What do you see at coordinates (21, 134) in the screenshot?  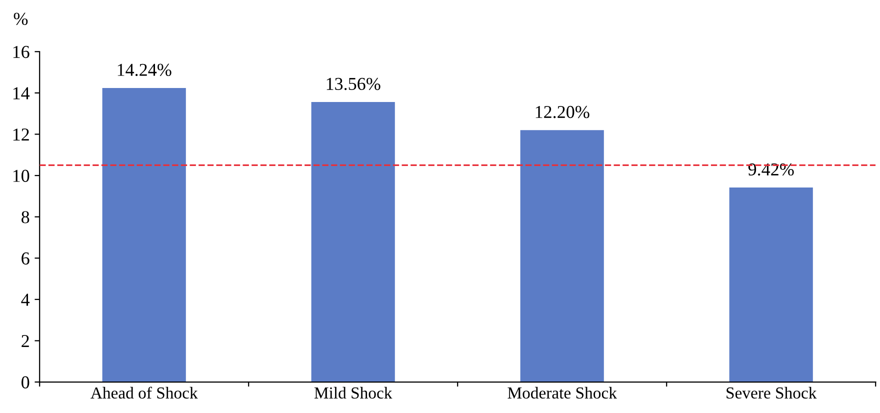 I see `y-tick-label: 12` at bounding box center [21, 134].